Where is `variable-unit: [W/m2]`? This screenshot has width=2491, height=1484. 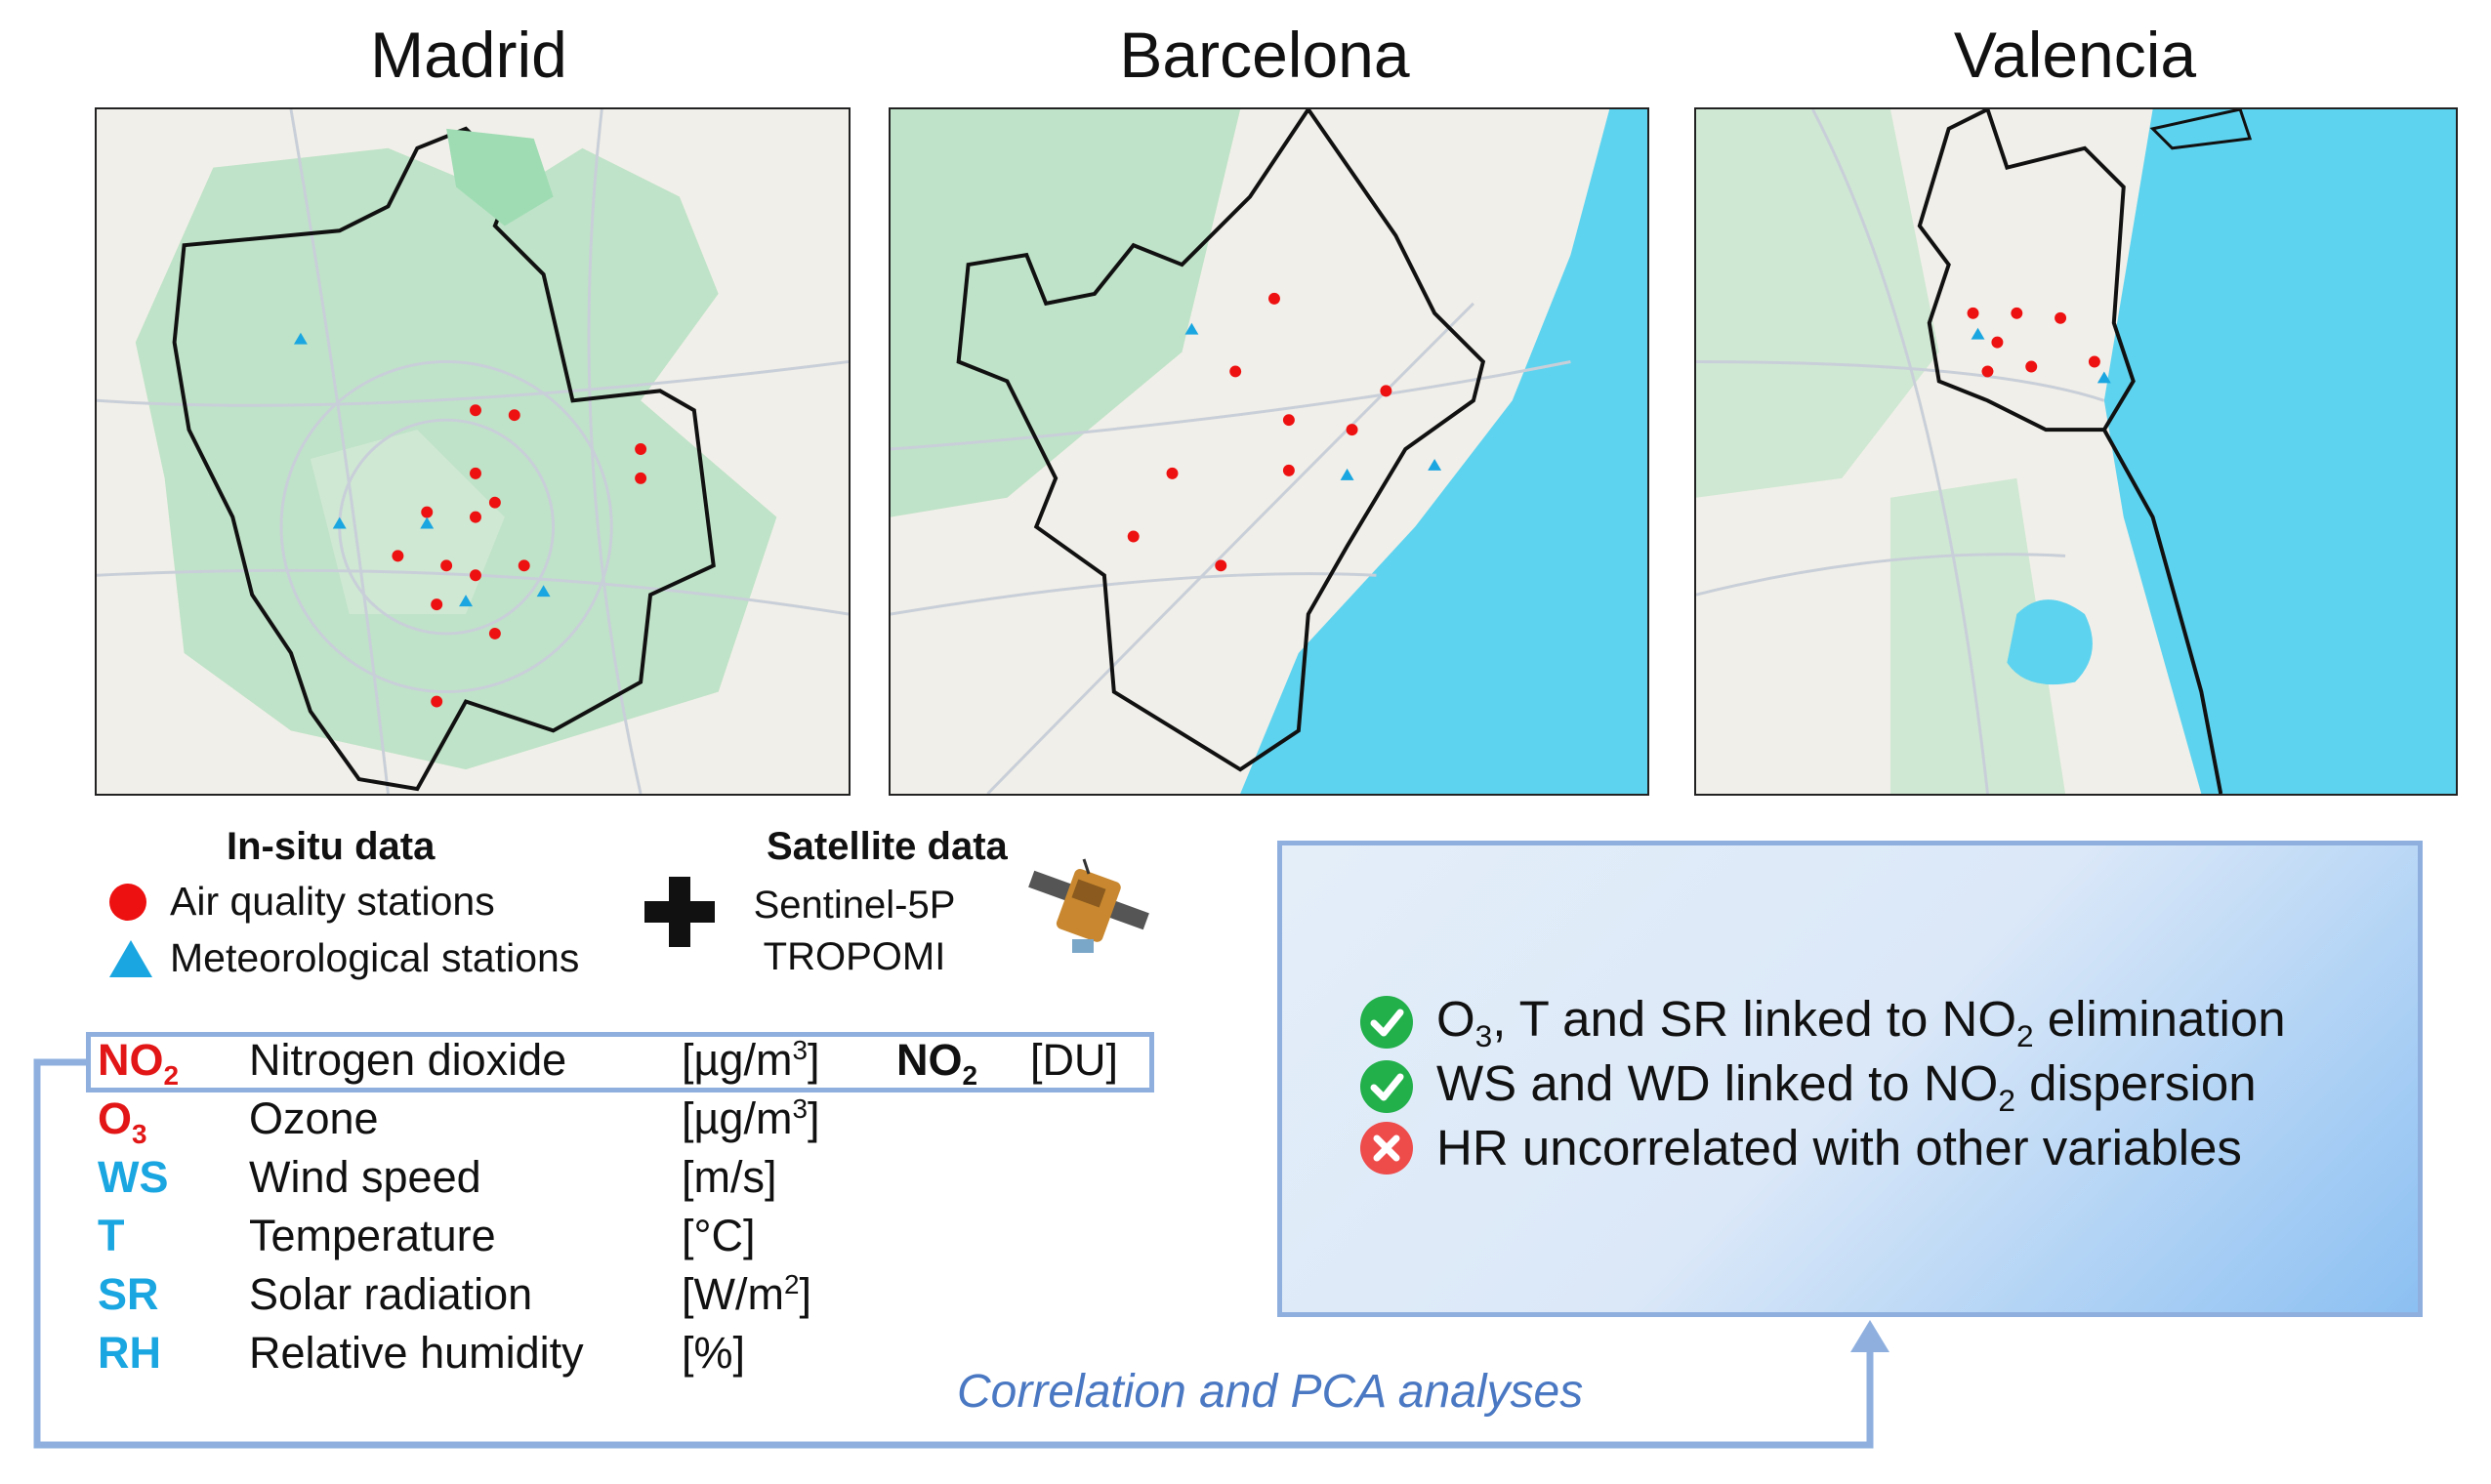 variable-unit: [W/m2] is located at coordinates (746, 1294).